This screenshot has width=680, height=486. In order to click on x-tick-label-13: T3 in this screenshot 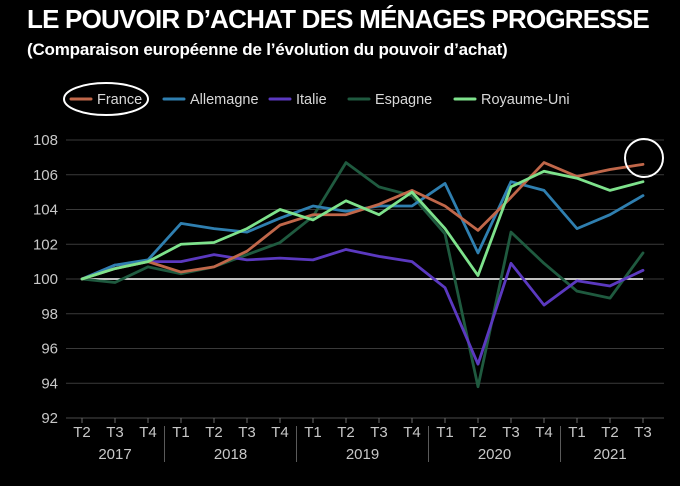, I will do `click(511, 432)`.